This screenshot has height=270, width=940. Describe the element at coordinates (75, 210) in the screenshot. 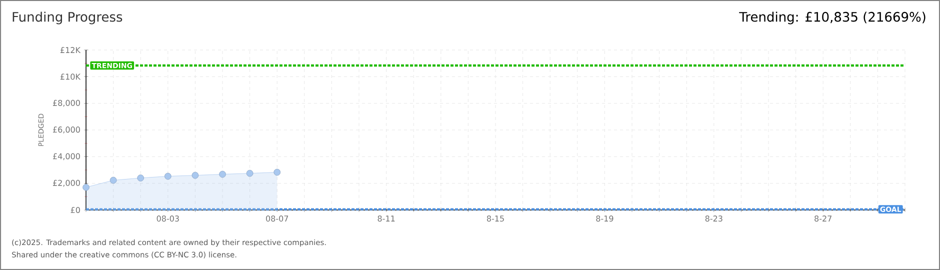

I see `y-tick-label: £0` at that location.